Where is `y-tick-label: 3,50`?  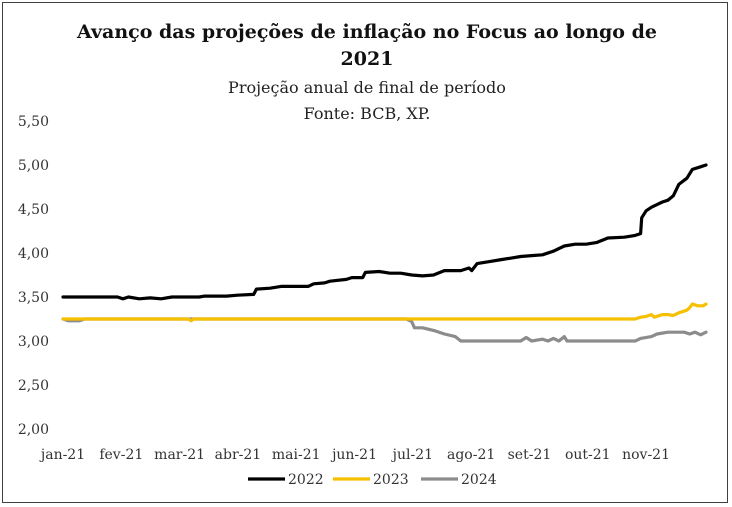 y-tick-label: 3,50 is located at coordinates (33, 298).